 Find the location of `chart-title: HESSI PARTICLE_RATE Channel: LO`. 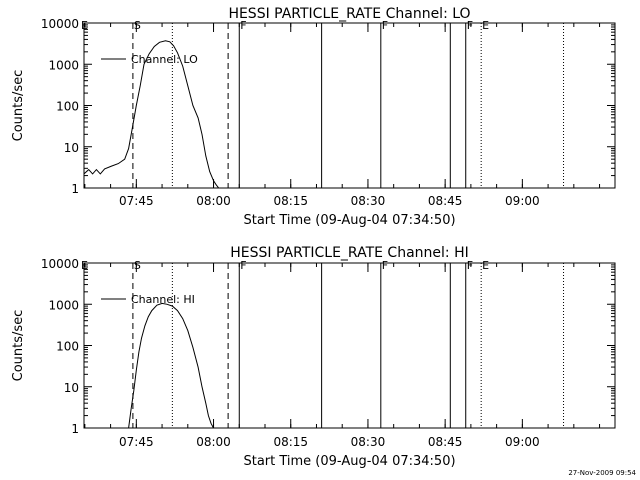

chart-title: HESSI PARTICLE_RATE Channel: LO is located at coordinates (349, 14).